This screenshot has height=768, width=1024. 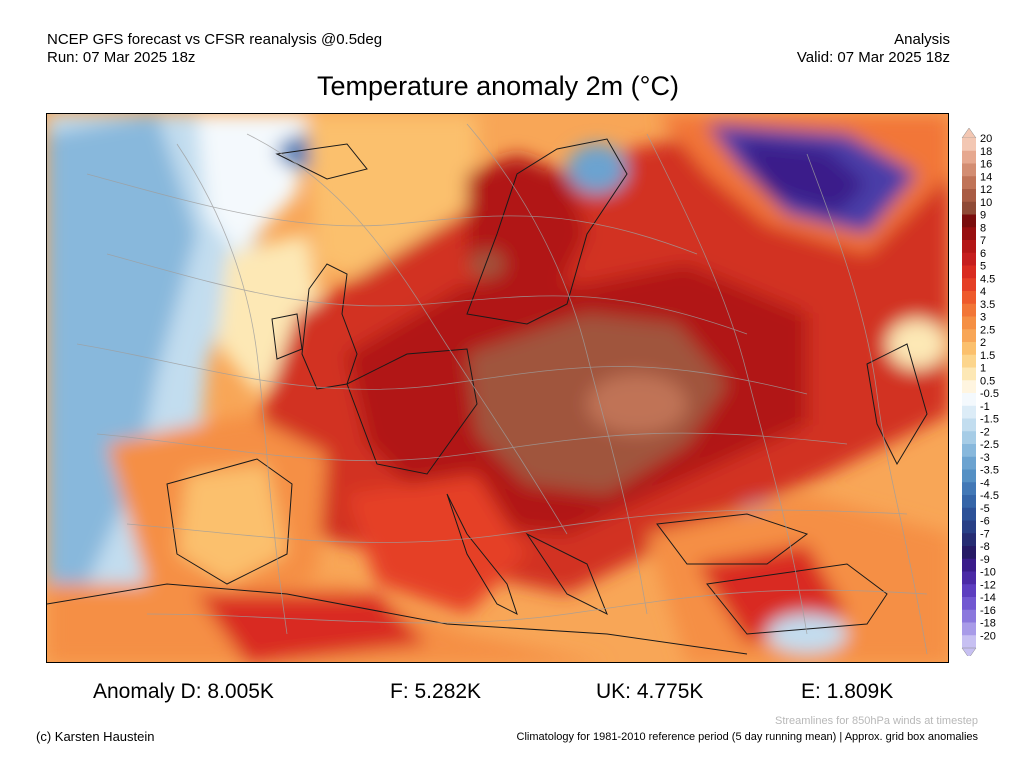 I want to click on colorbar-label: -6, so click(x=985, y=522).